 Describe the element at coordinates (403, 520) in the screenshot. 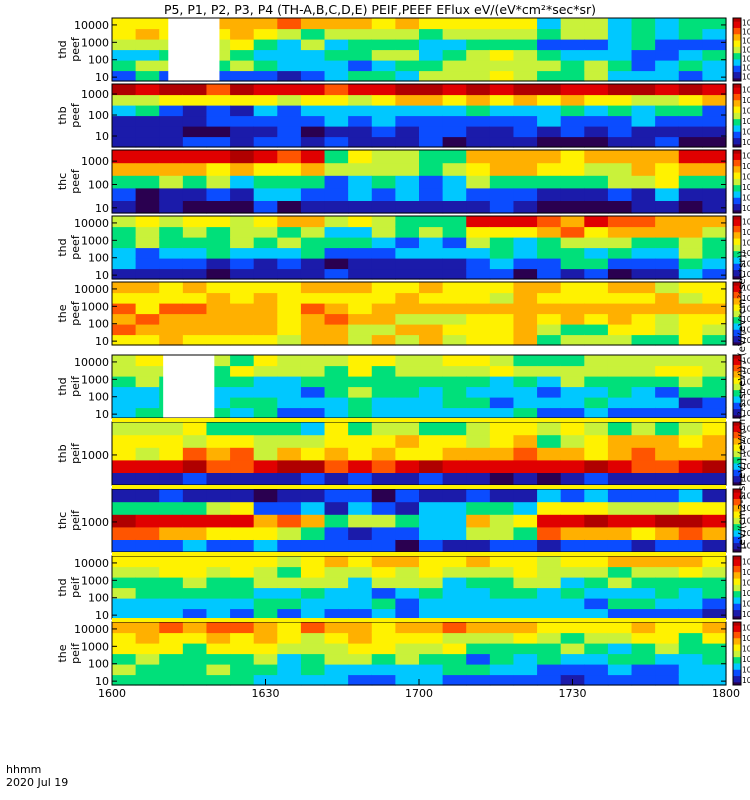

I see `thc-peif-panel: 1000thcpeif104105106107108` at that location.